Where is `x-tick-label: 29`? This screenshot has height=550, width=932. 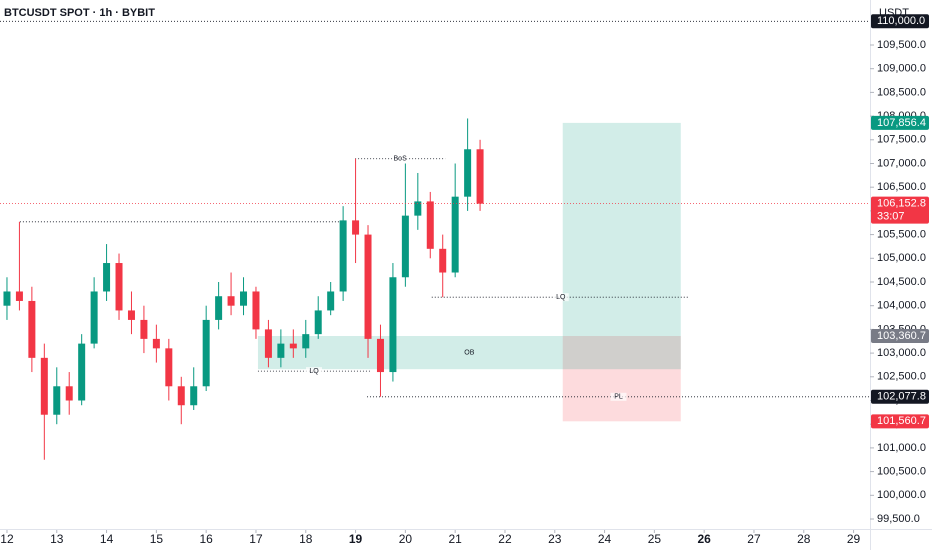 x-tick-label: 29 is located at coordinates (854, 539).